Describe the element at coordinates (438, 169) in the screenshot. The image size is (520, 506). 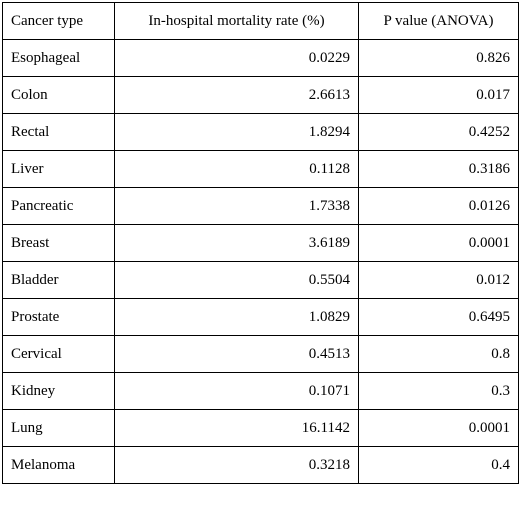
I see `cell-p-value: 0.3186` at that location.